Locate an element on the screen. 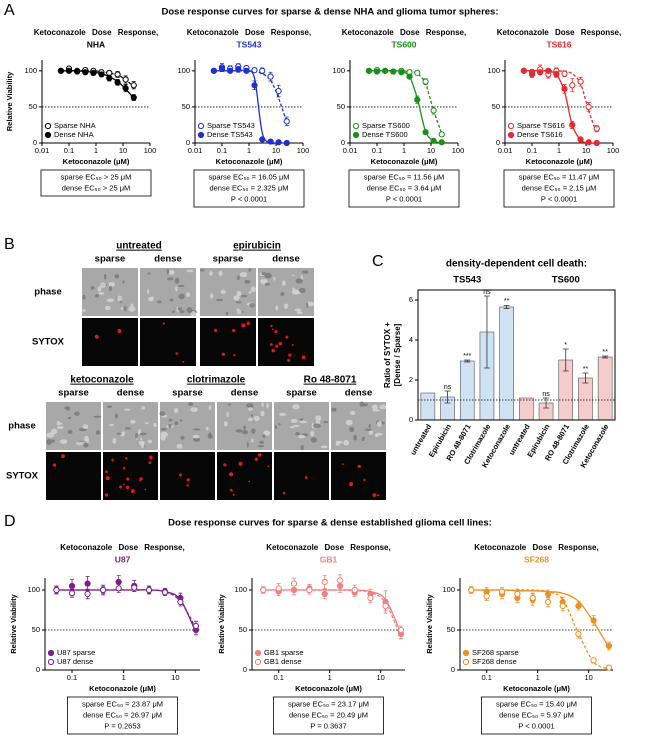 The width and height of the screenshot is (650, 737). annotation: dense EC₅₀ > 25 μM is located at coordinates (96, 187).